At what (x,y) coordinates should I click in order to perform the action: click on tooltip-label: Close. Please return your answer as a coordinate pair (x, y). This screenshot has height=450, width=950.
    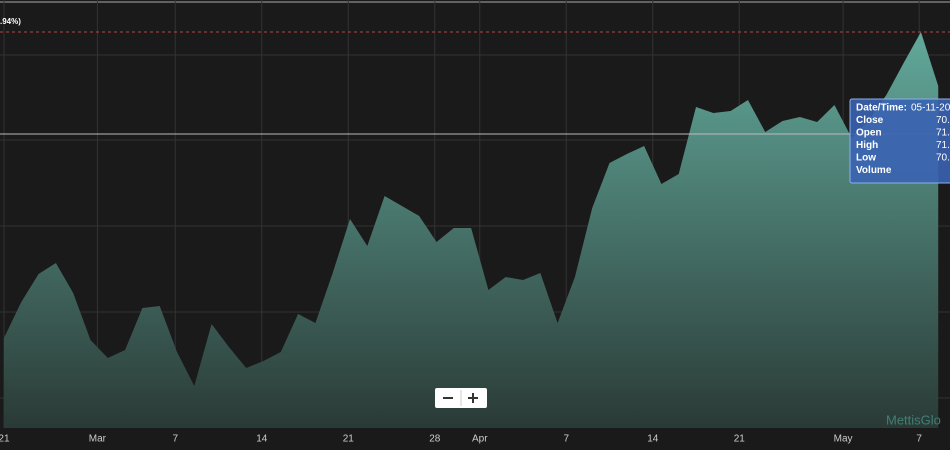
    Looking at the image, I should click on (870, 120).